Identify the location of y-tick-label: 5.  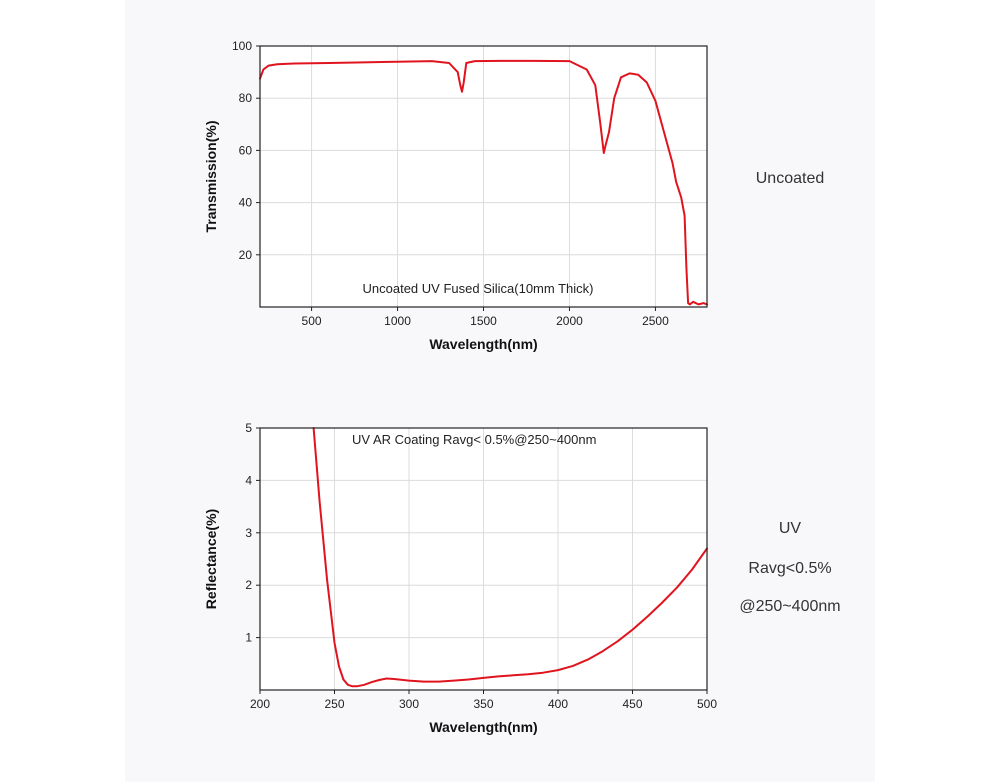
(248, 428).